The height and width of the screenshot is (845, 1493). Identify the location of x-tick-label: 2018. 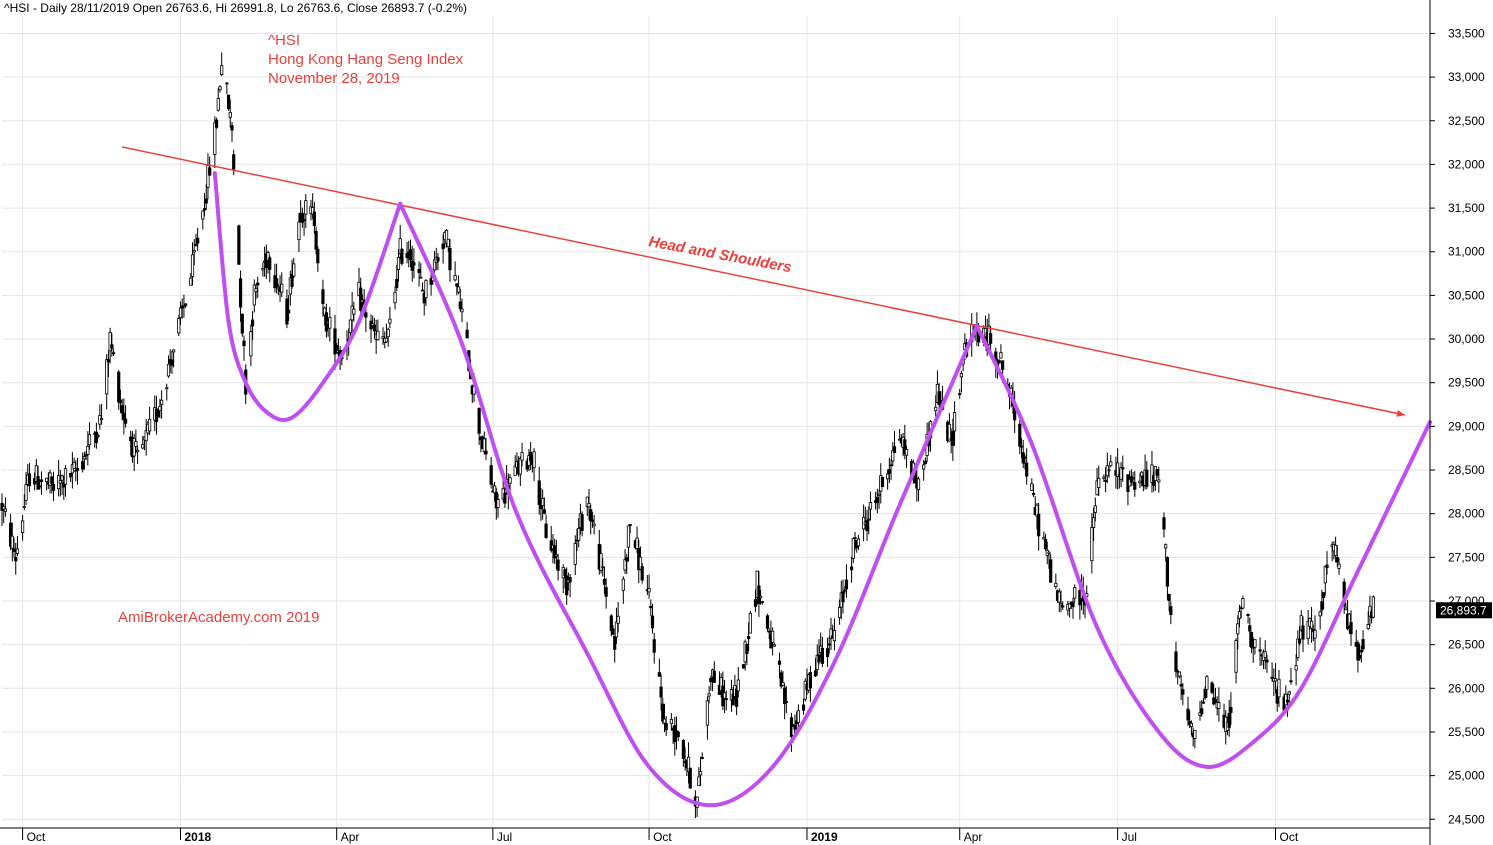
(198, 837).